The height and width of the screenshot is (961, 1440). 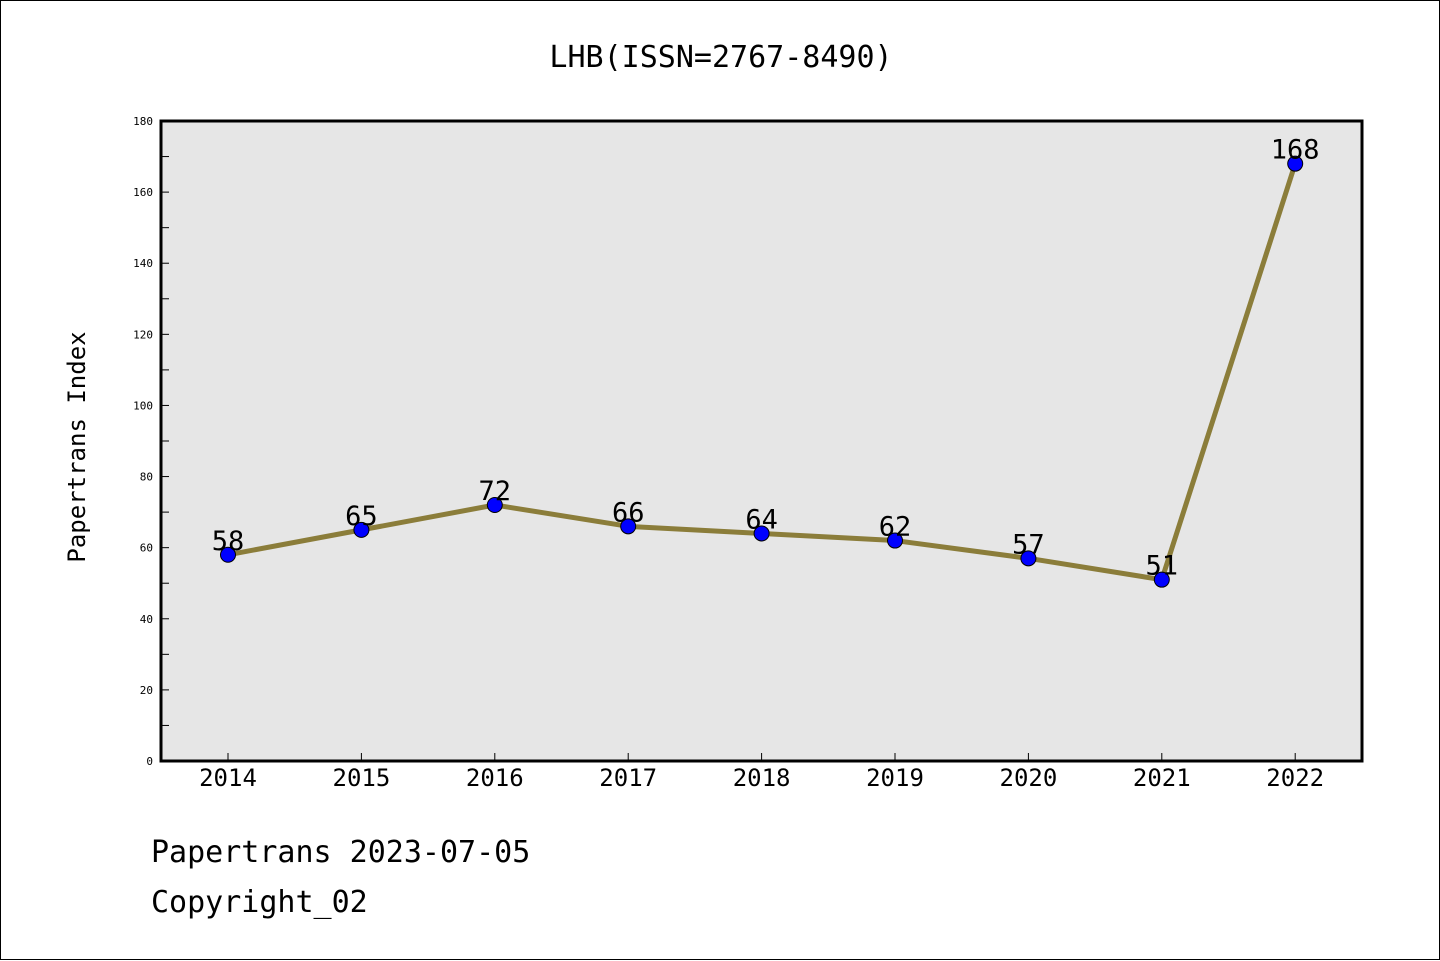 What do you see at coordinates (143, 121) in the screenshot?
I see `y-tick-label: 180` at bounding box center [143, 121].